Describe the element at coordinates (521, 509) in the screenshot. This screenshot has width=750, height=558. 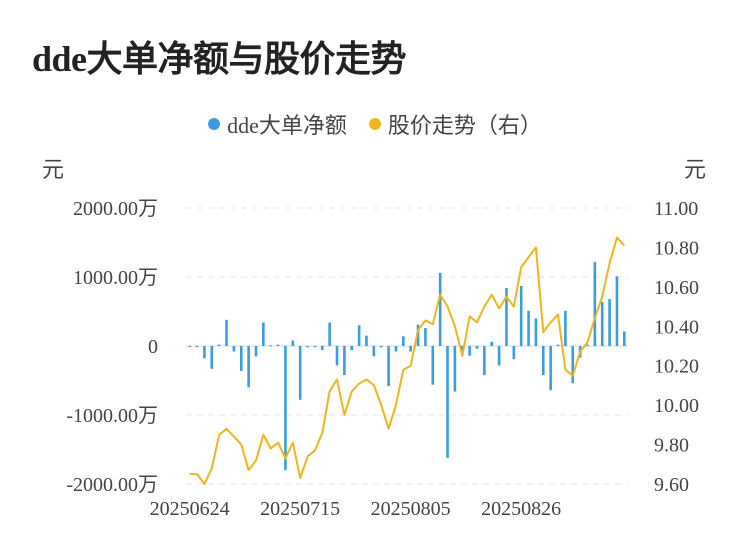
I see `x-tick-label: 20250826` at that location.